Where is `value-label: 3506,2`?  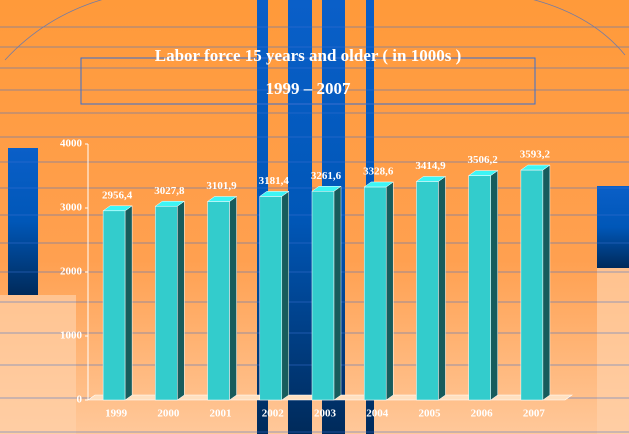
value-label: 3506,2 is located at coordinates (483, 160).